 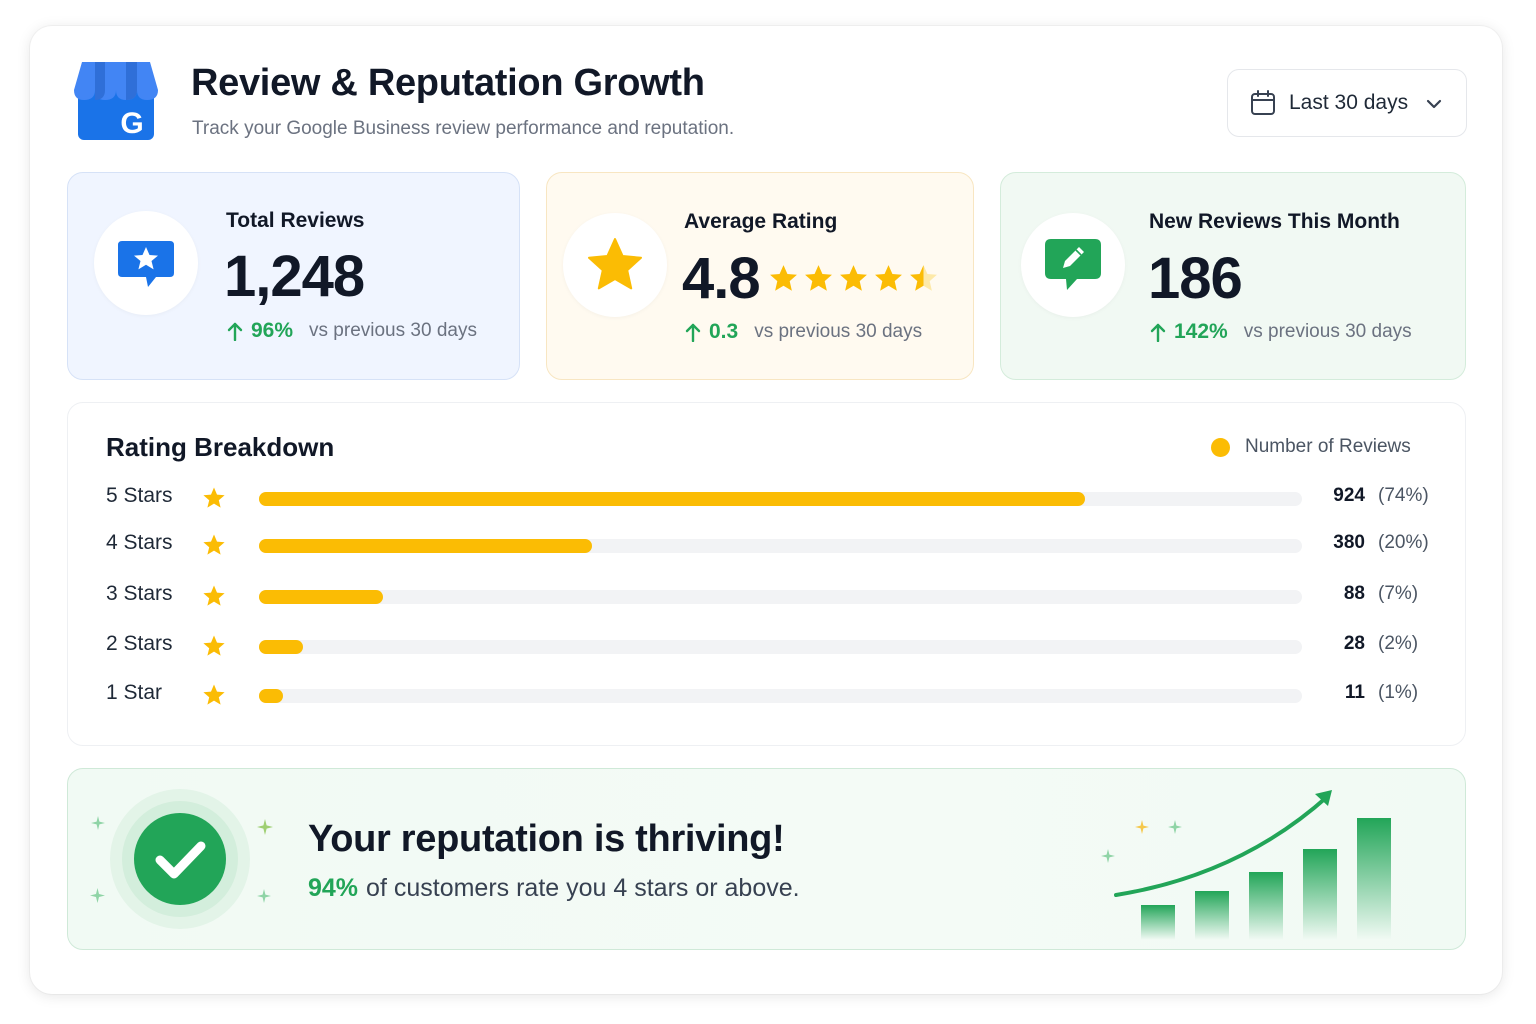 What do you see at coordinates (1195, 278) in the screenshot?
I see `stat-value: 186` at bounding box center [1195, 278].